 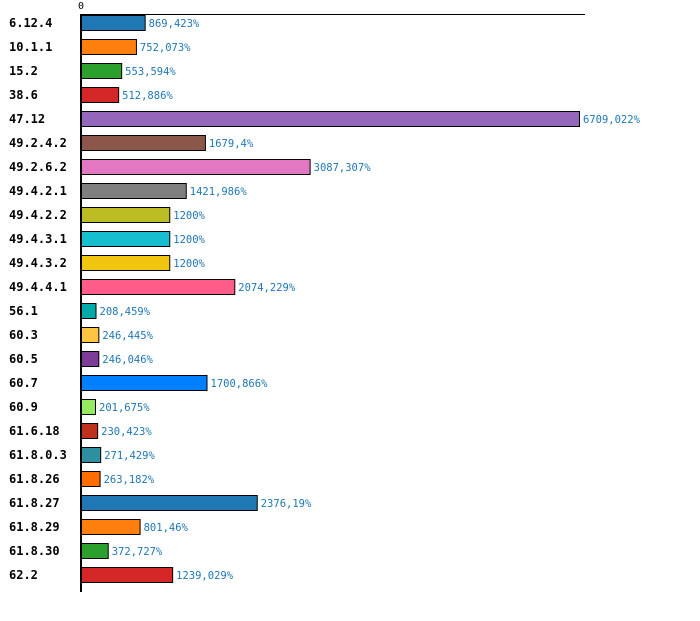 What do you see at coordinates (81, 6) in the screenshot?
I see `x-tick-label-0: 0` at bounding box center [81, 6].